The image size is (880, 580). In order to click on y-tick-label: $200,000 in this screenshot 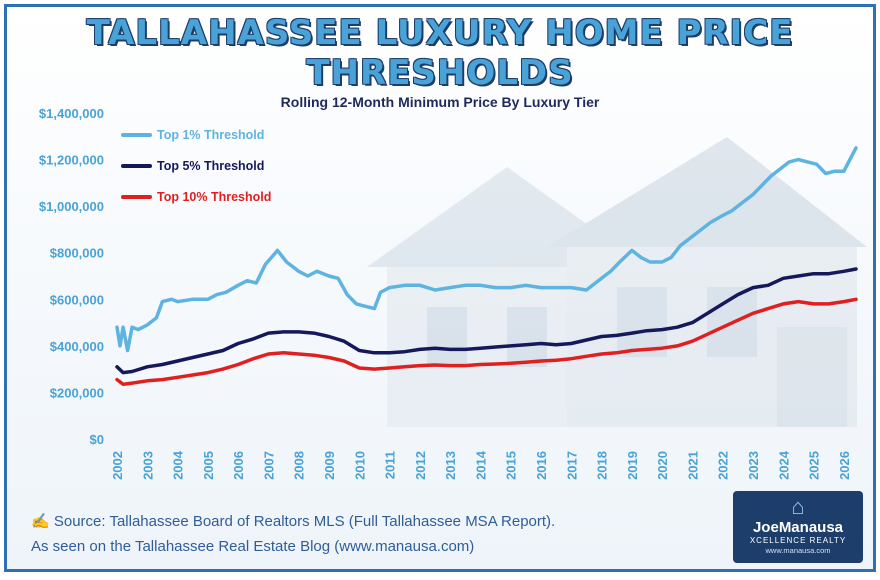, I will do `click(77, 392)`.